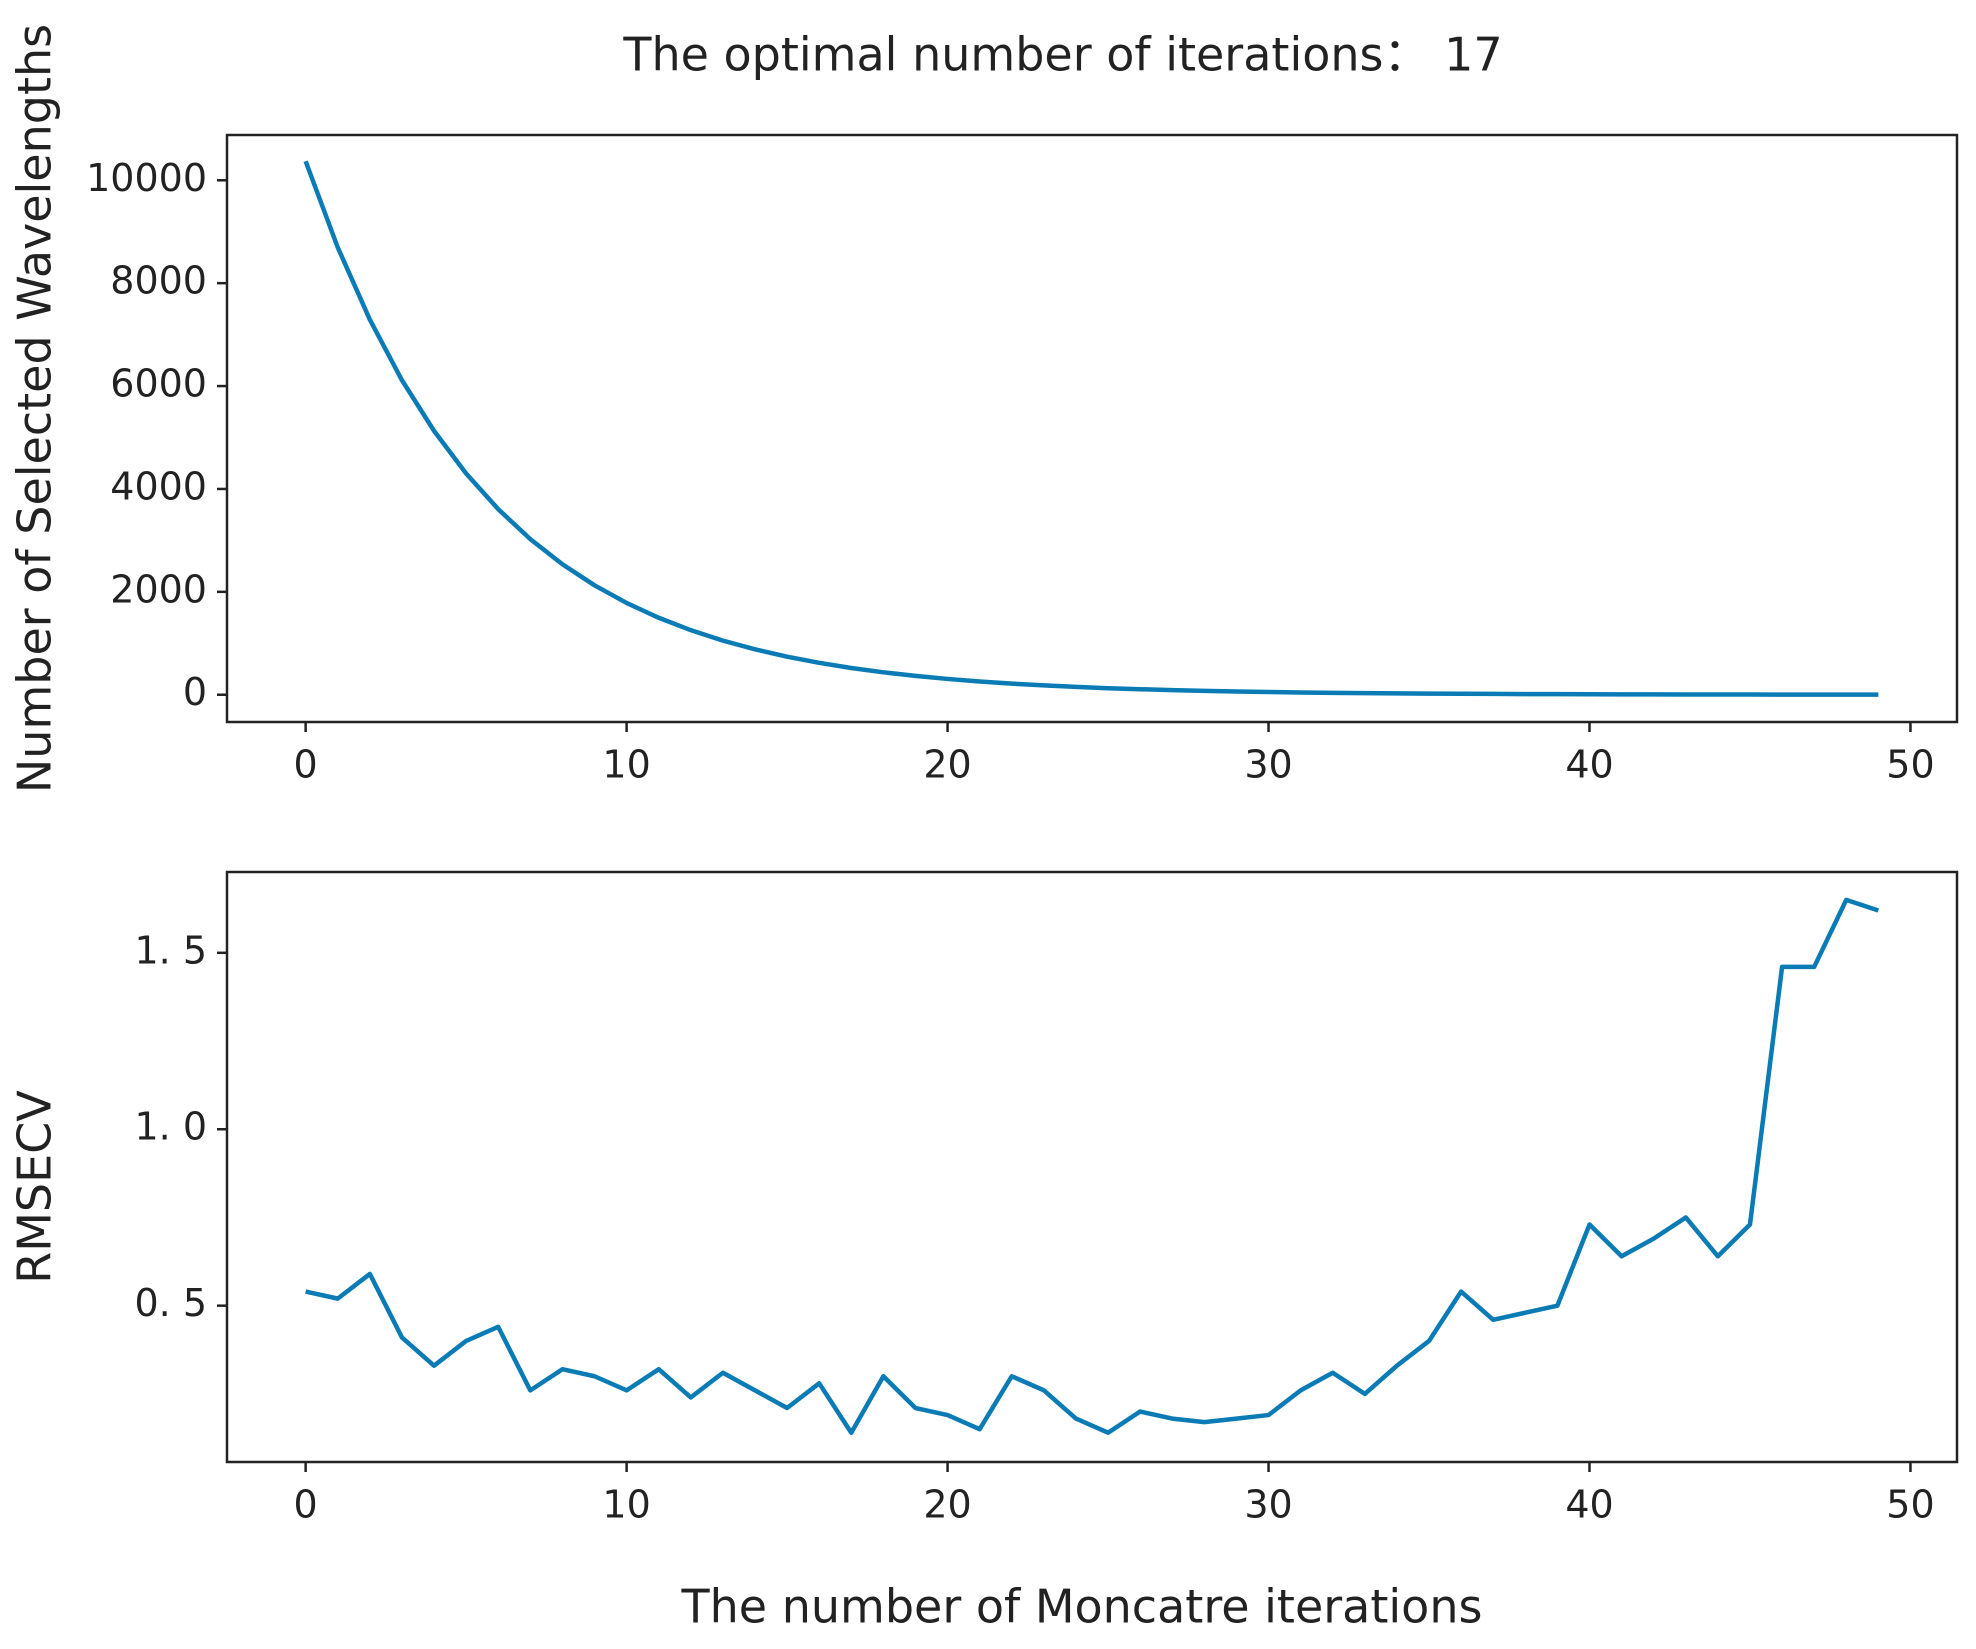  Describe the element at coordinates (158, 281) in the screenshot. I see `y-tick-label: 8000` at that location.